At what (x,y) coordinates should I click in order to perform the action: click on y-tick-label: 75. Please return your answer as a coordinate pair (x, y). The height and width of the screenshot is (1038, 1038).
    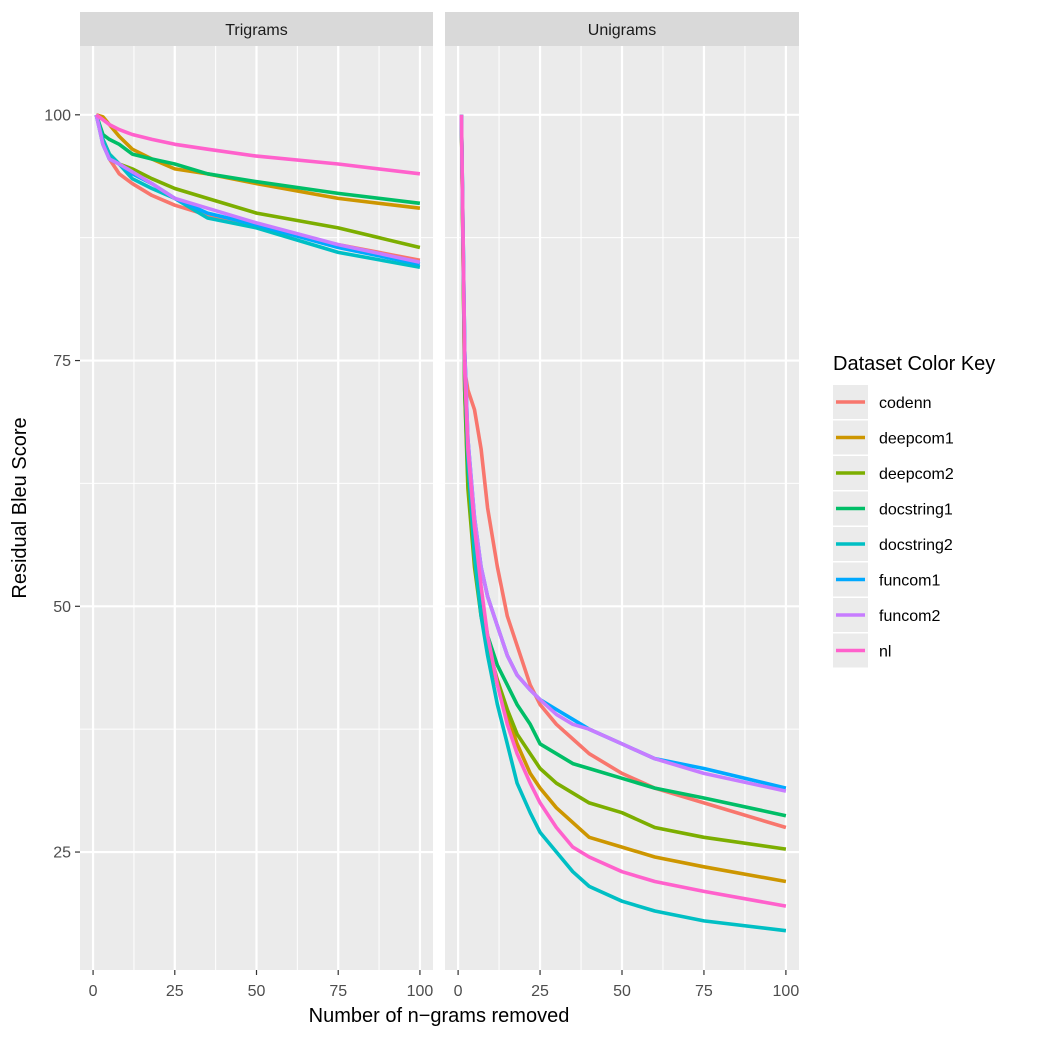
    Looking at the image, I should click on (62, 361).